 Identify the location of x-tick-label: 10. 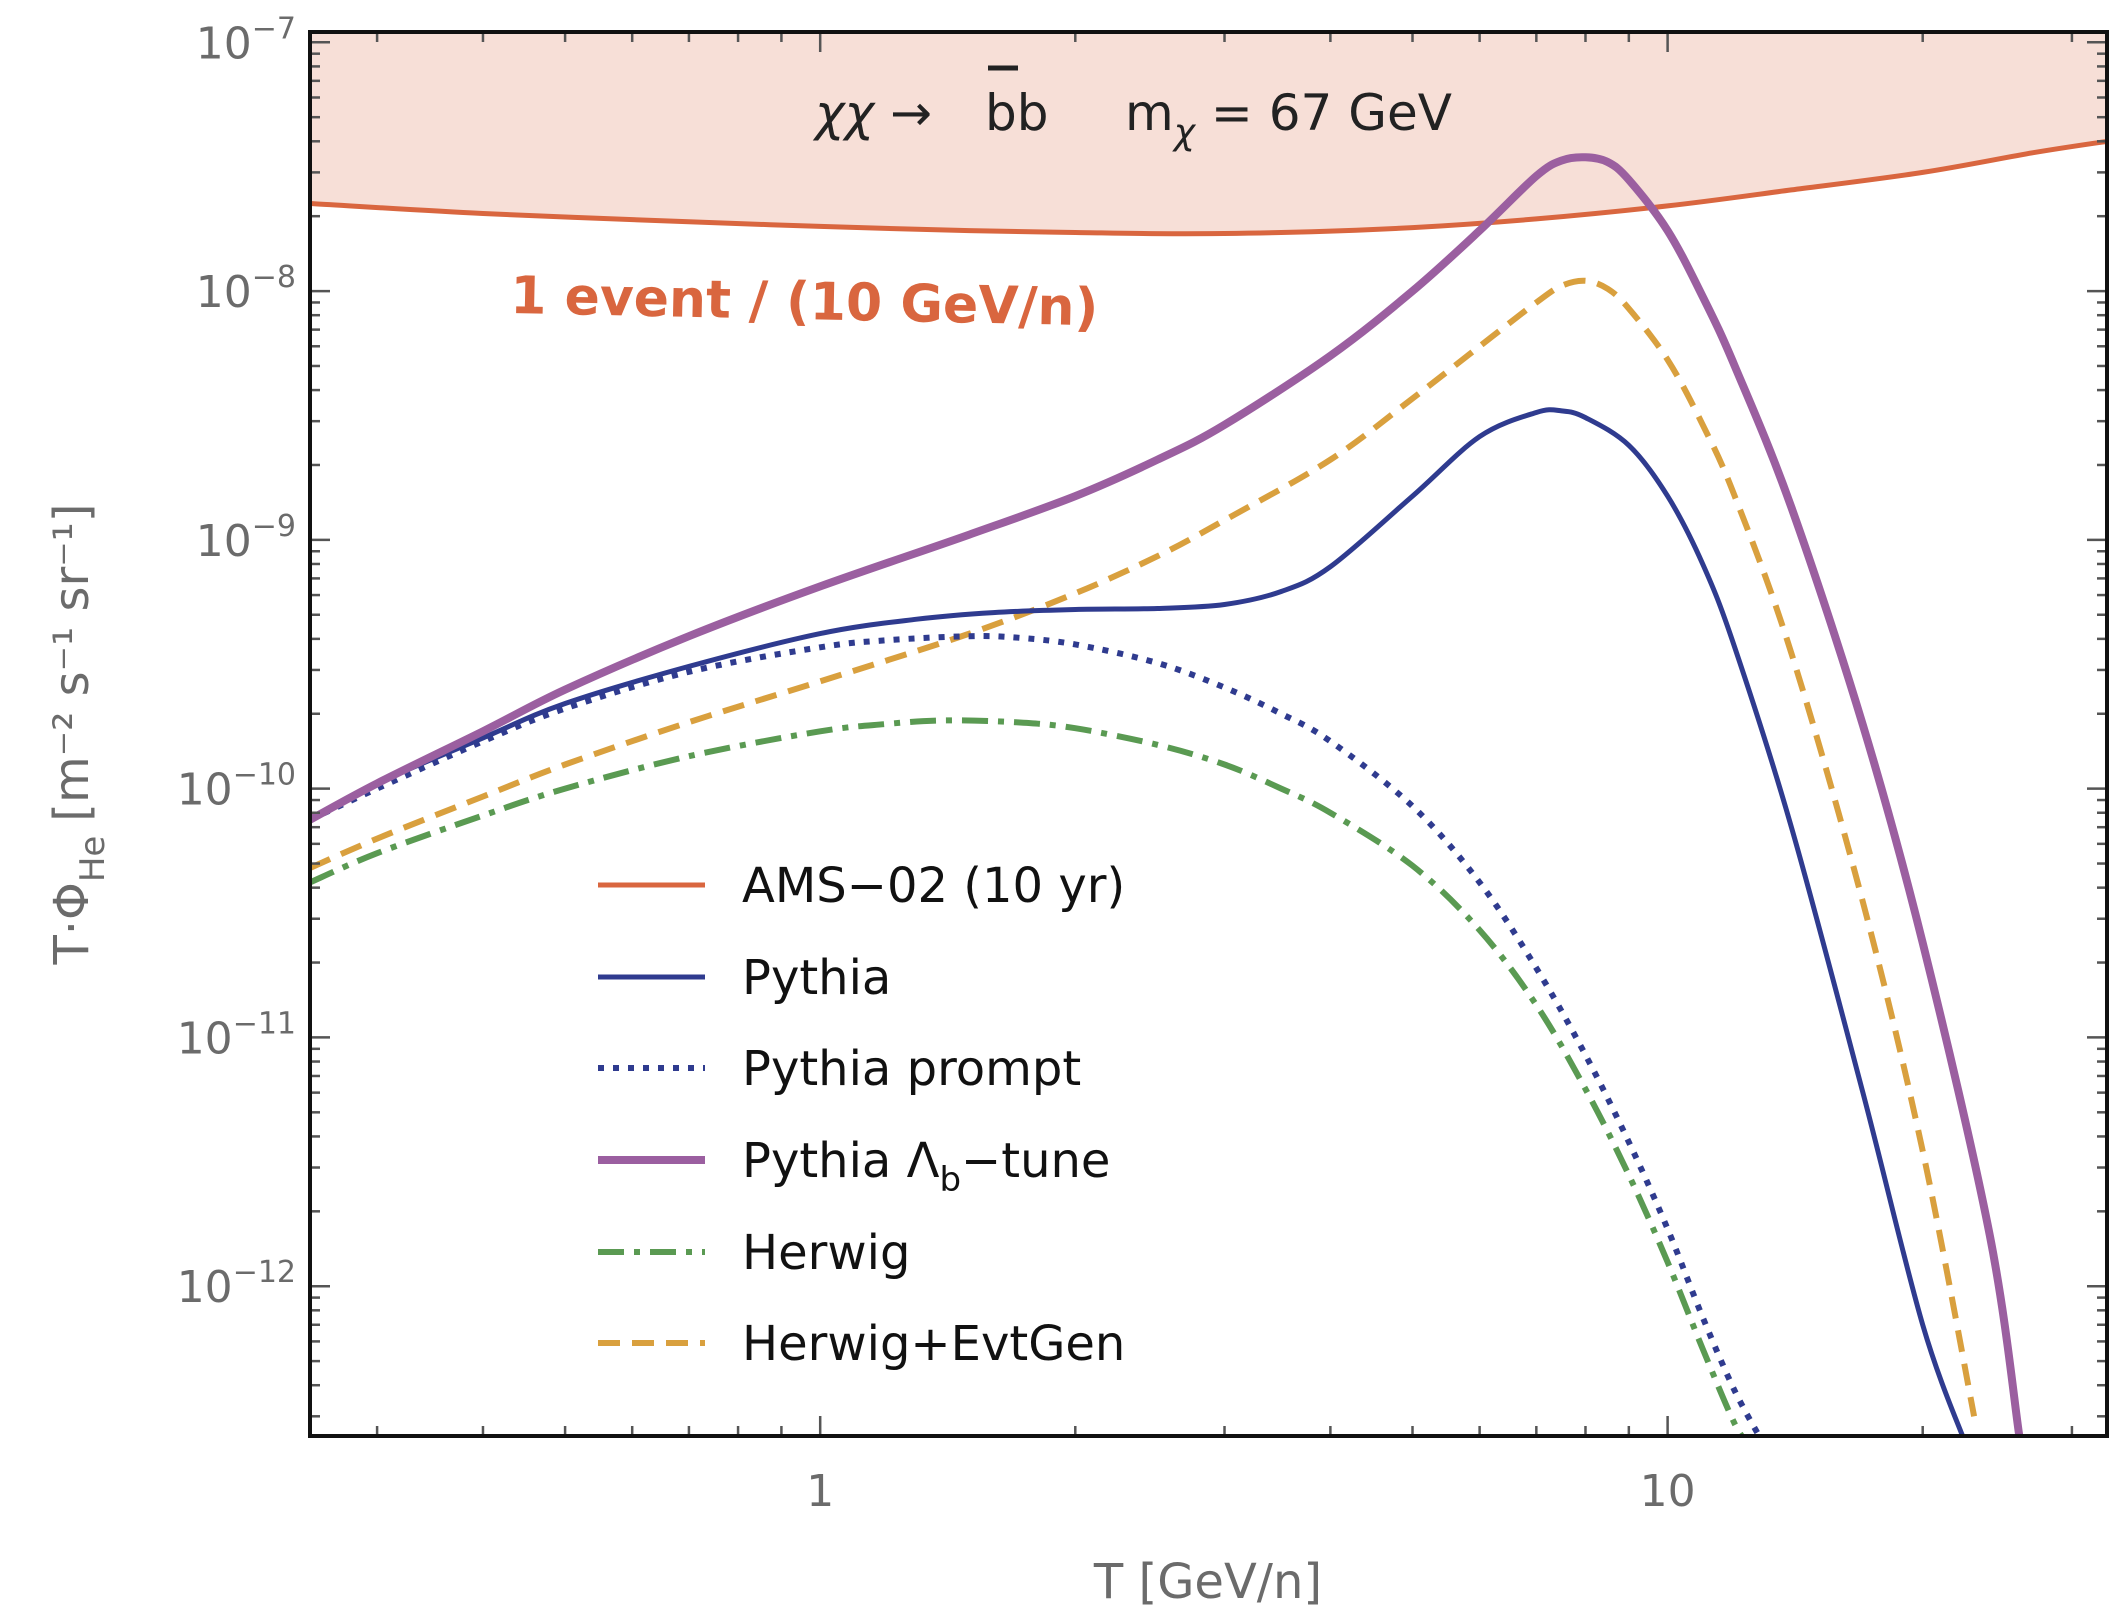
(1668, 1491).